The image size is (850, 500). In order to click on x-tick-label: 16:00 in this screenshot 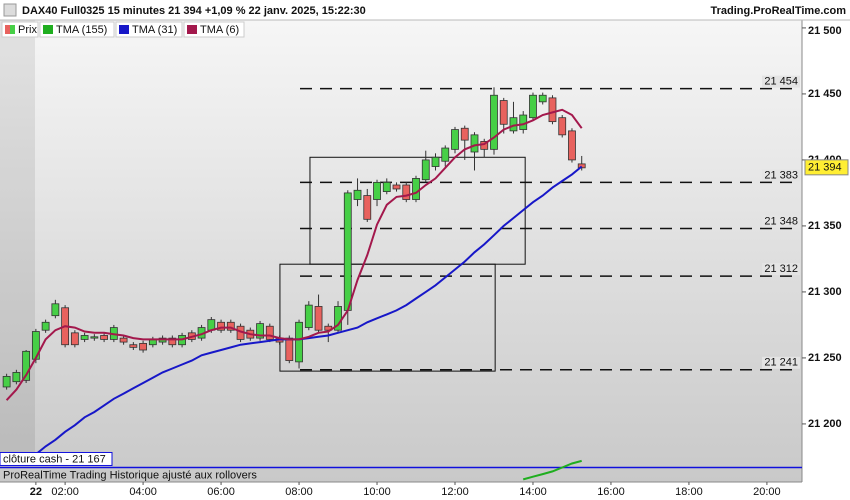, I will do `click(611, 492)`.